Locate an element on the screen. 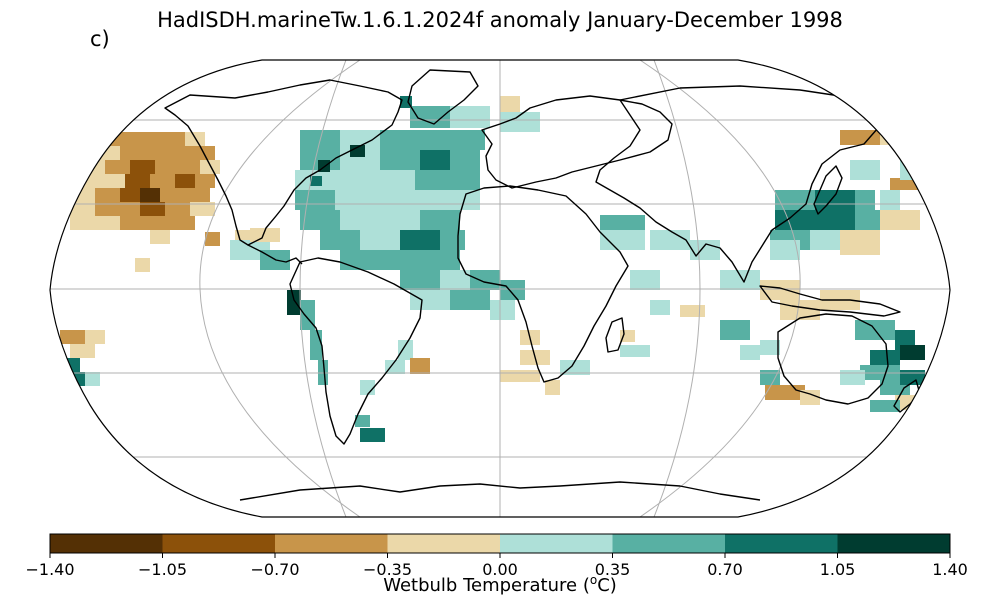 The width and height of the screenshot is (1000, 600). meridian-120e is located at coordinates (720, 288).